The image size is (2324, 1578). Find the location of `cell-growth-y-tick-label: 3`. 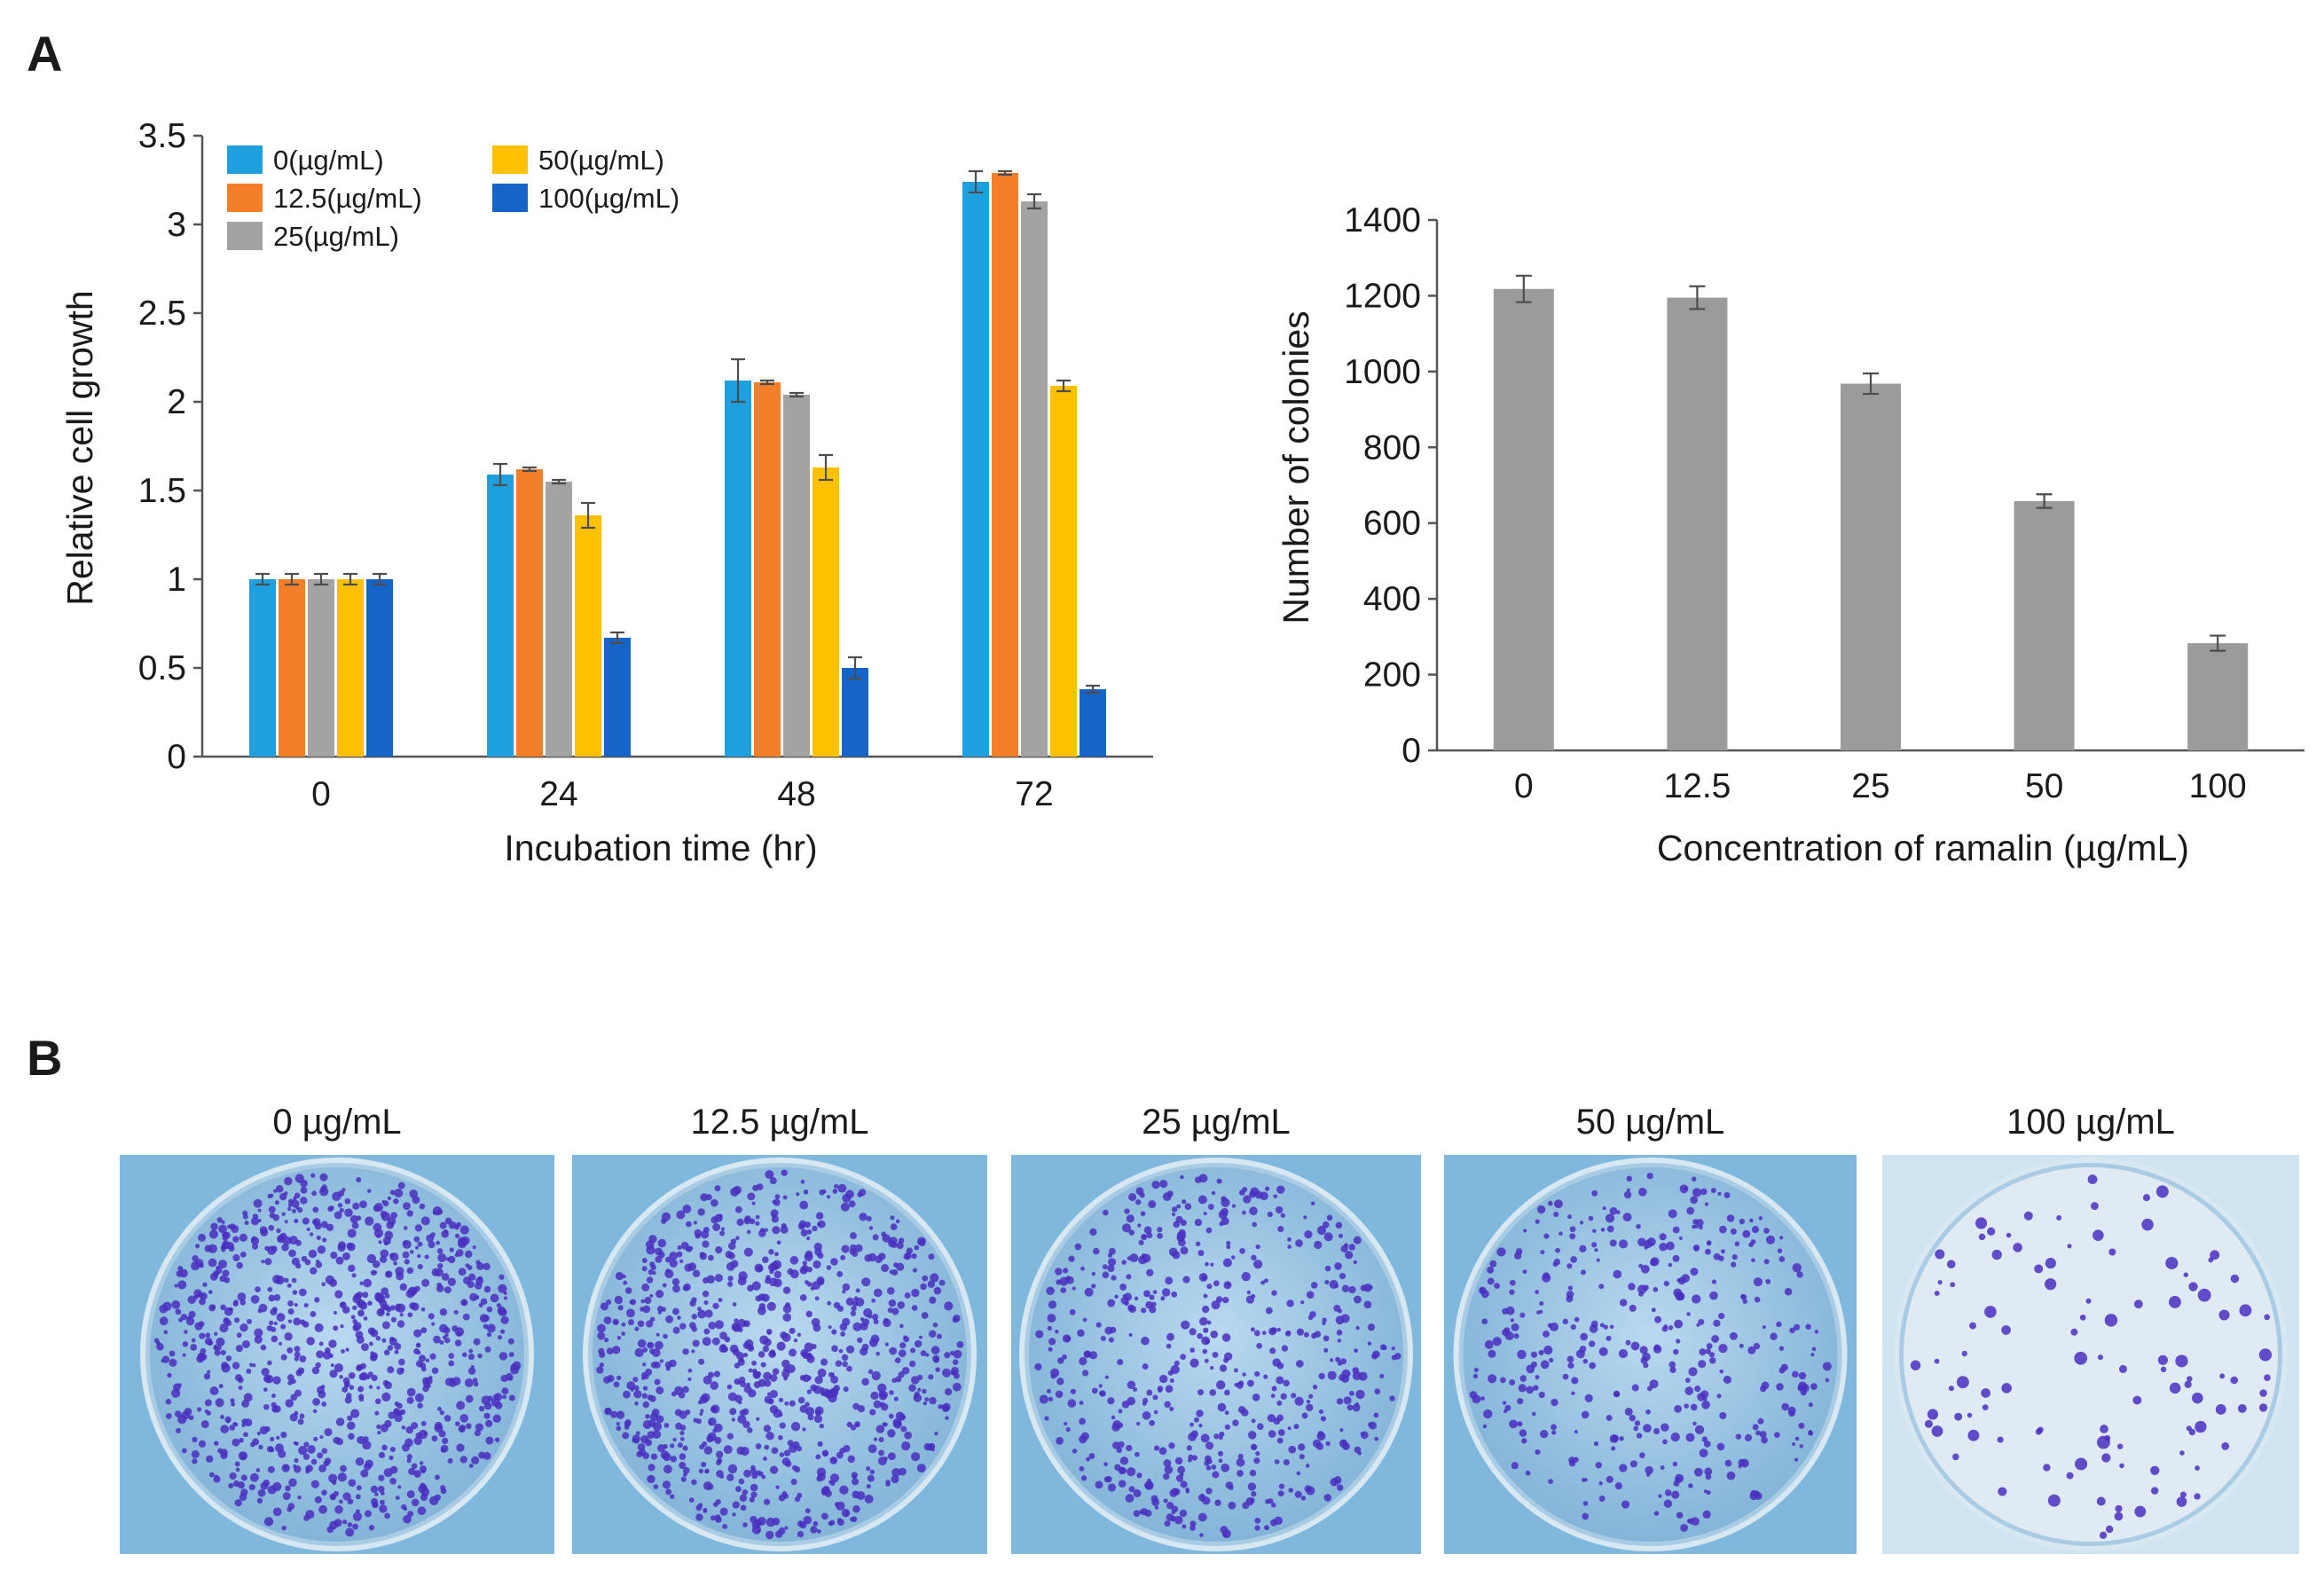

cell-growth-y-tick-label: 3 is located at coordinates (176, 225).